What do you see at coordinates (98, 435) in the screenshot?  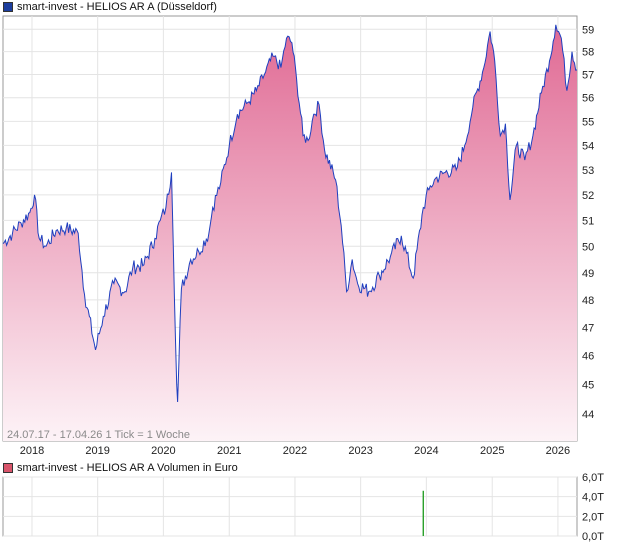 I see `date-range-footer: 24.07.17 - 17.04.26 1 Tick = 1 Woche` at bounding box center [98, 435].